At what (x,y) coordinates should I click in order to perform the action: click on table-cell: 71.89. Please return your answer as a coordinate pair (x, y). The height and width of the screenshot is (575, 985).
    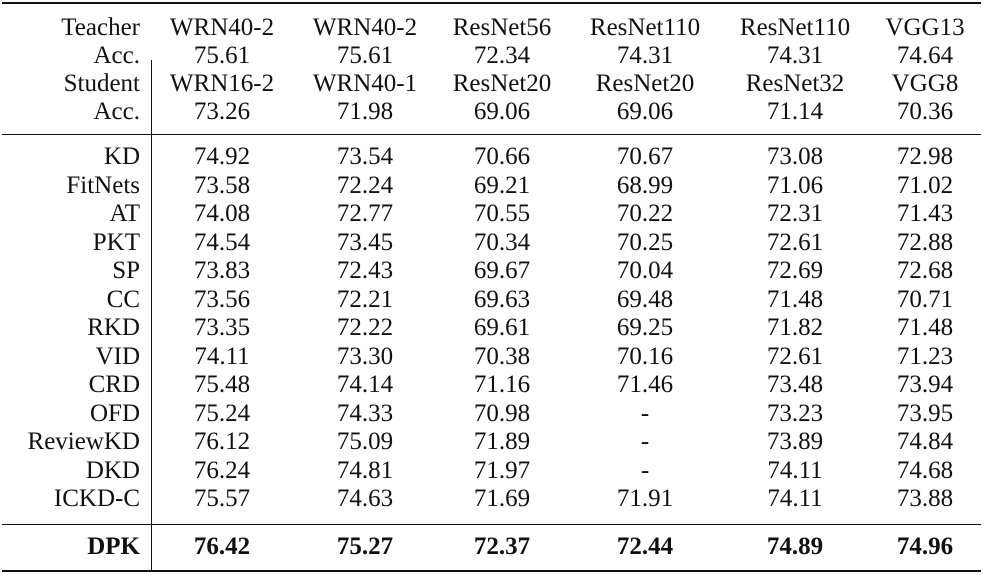
    Looking at the image, I should click on (502, 441).